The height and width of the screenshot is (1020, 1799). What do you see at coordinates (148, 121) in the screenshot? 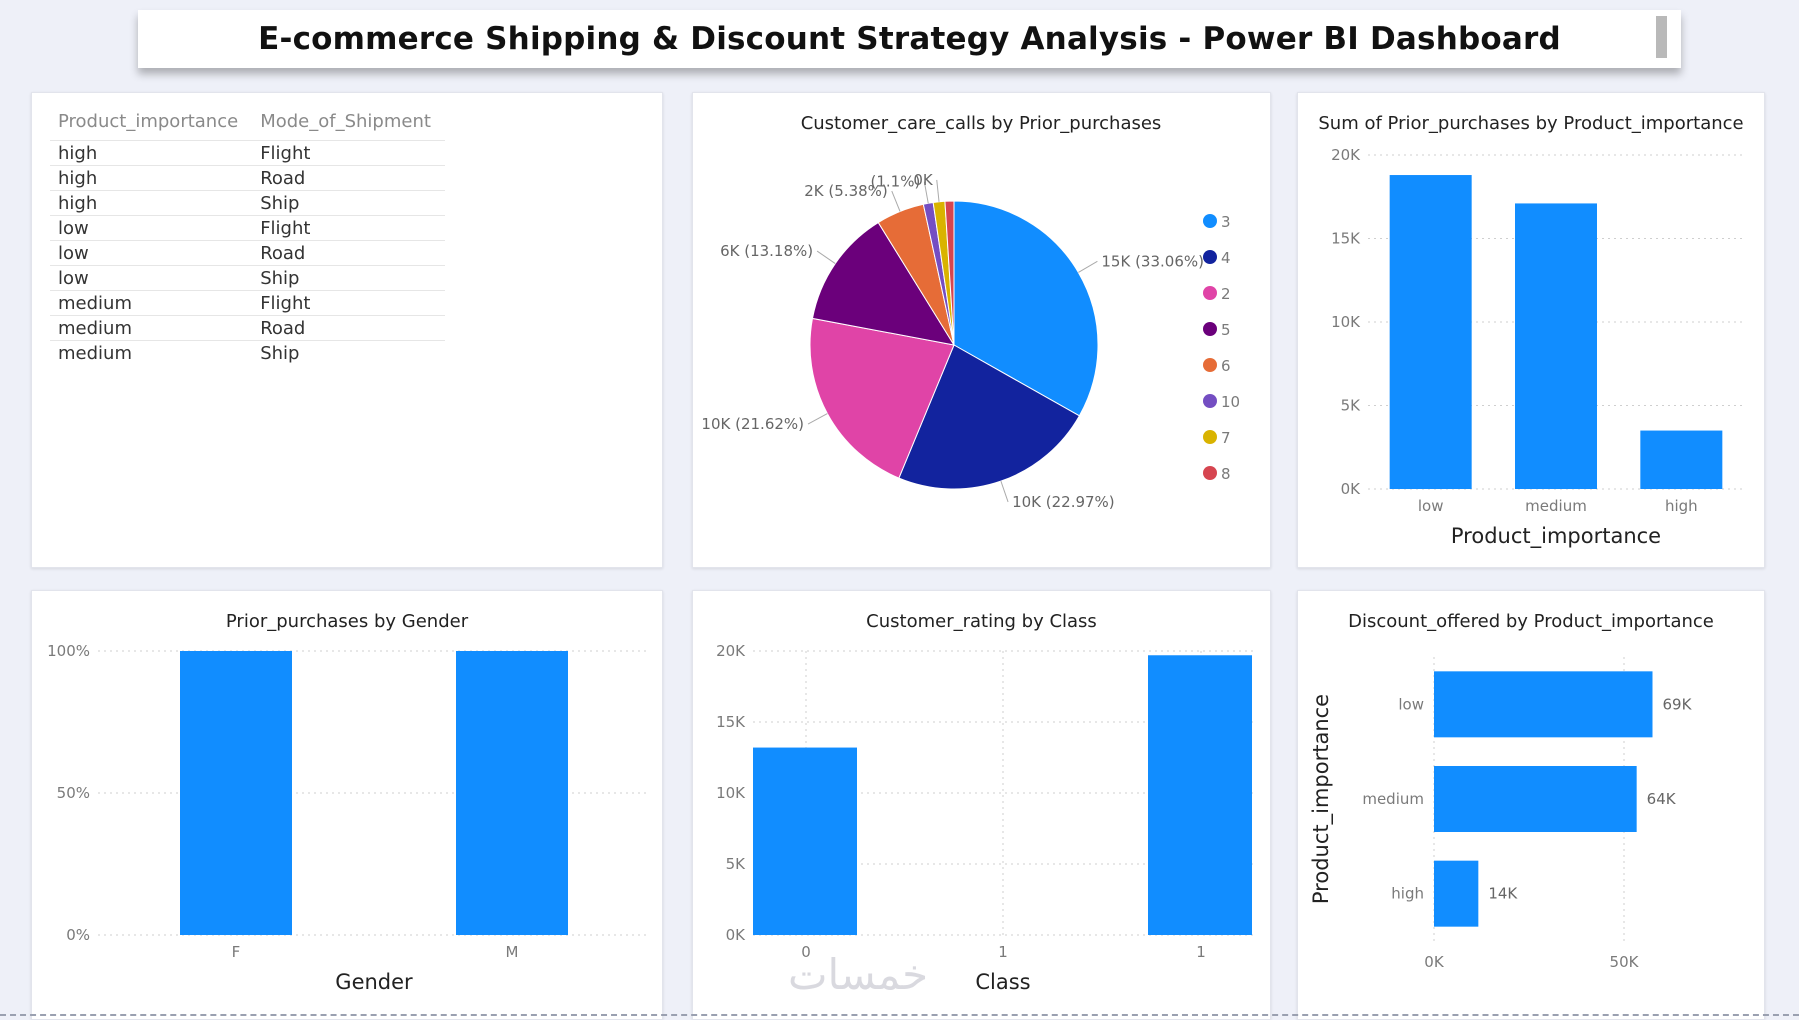
I see `column-header: Product_importance` at bounding box center [148, 121].